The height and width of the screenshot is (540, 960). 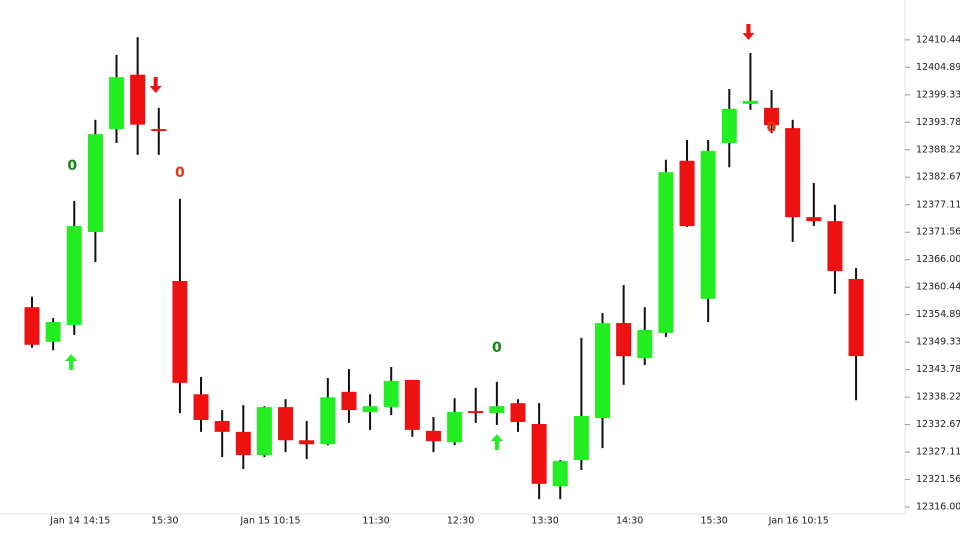 I want to click on y-tick-label: 12343.78, so click(x=938, y=369).